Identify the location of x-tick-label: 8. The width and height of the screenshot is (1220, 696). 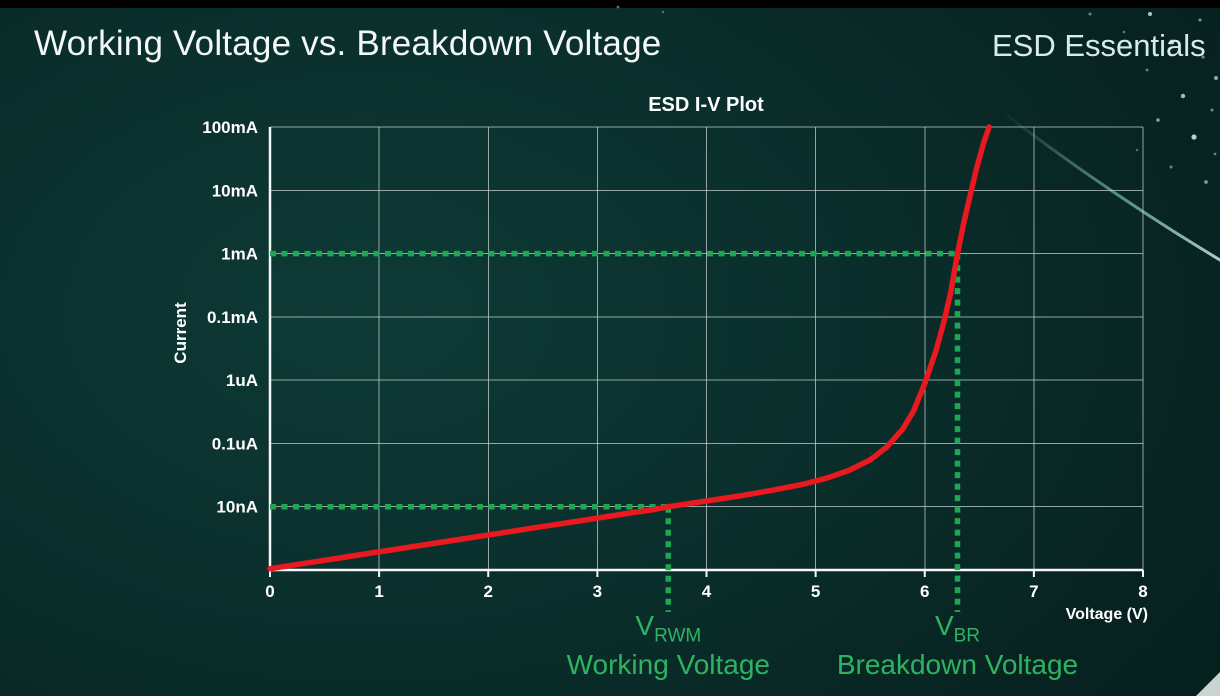
(1142, 591).